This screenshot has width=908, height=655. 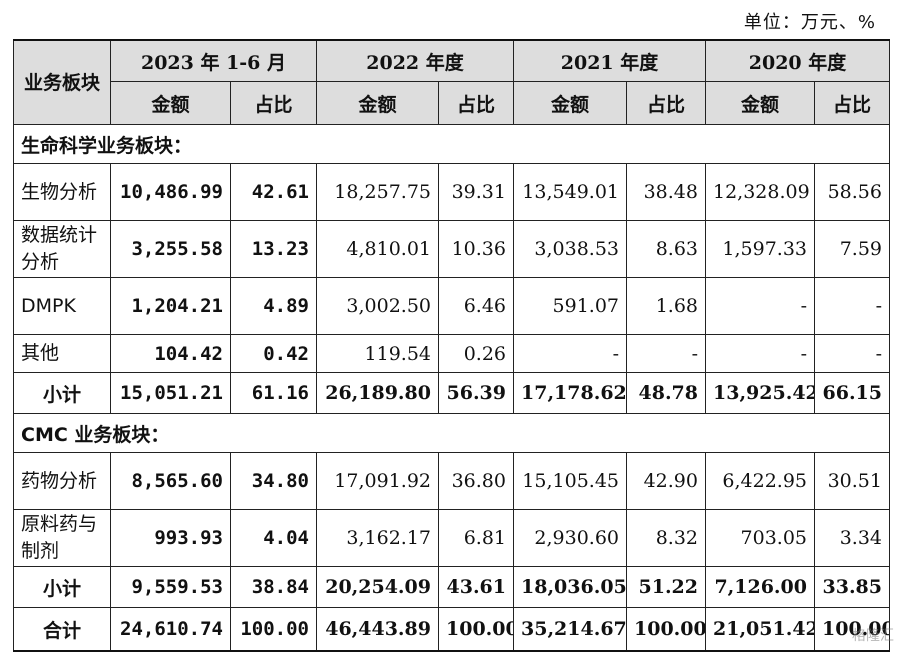 I want to click on amount-cell: 3,002.50, so click(x=377, y=306).